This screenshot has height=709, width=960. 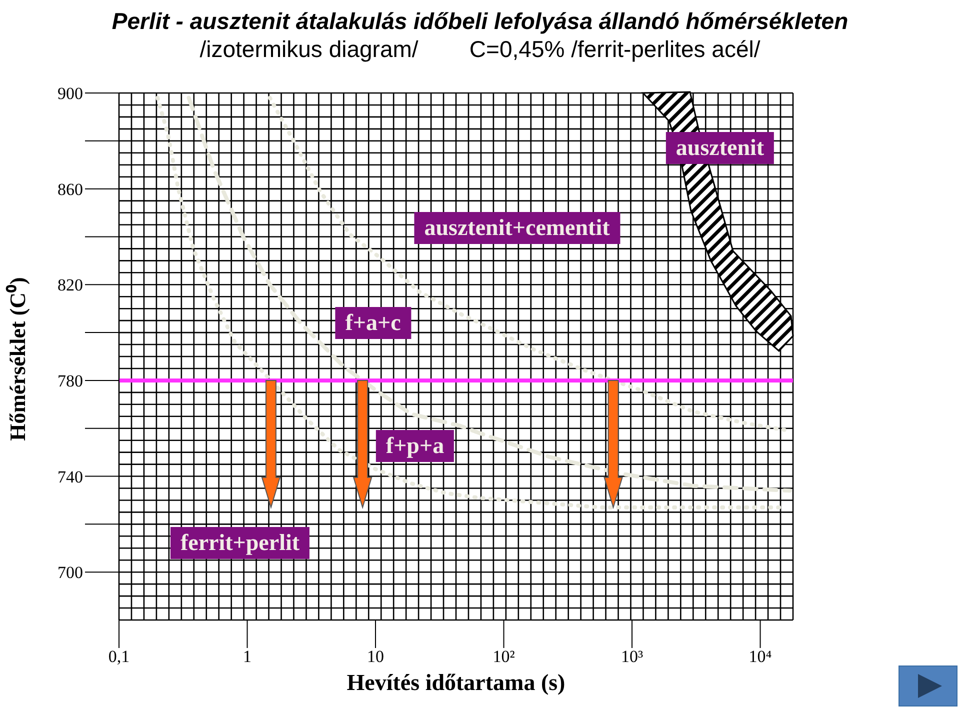 I want to click on annotation: f+a+c, so click(x=373, y=323).